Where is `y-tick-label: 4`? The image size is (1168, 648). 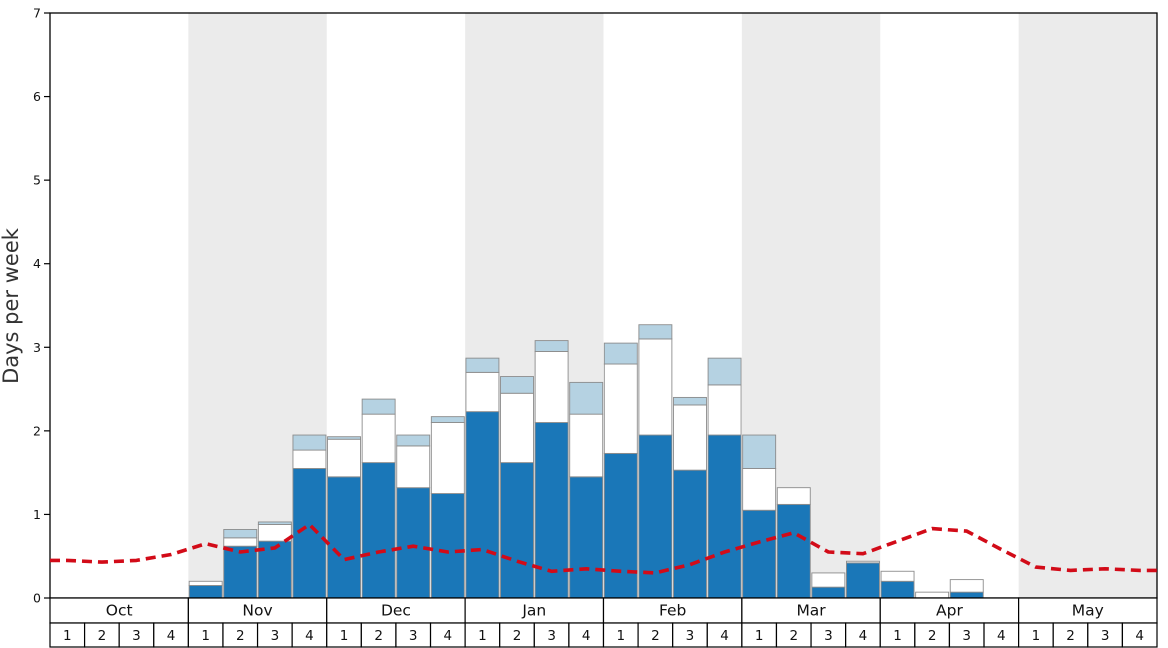
y-tick-label: 4 is located at coordinates (37, 263).